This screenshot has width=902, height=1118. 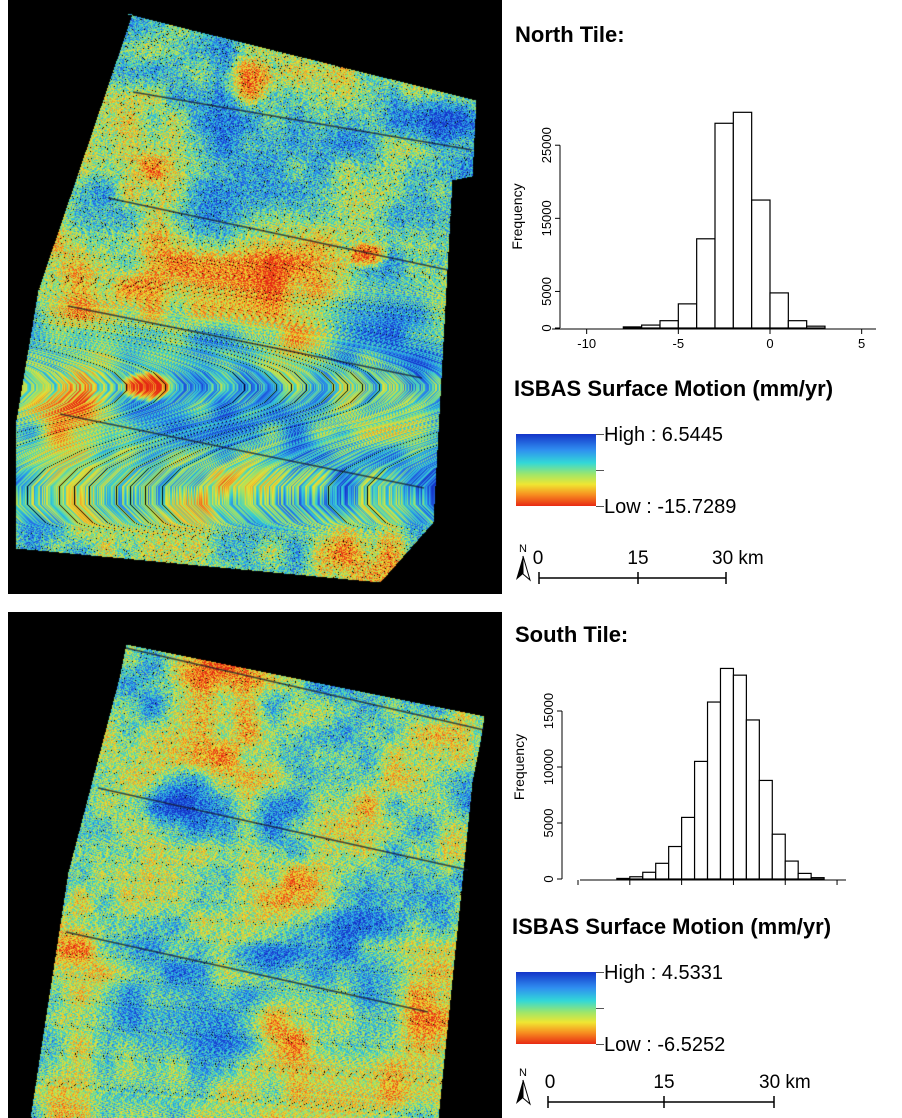 I want to click on south-hist-x-tick-label: -2, so click(x=682, y=888).